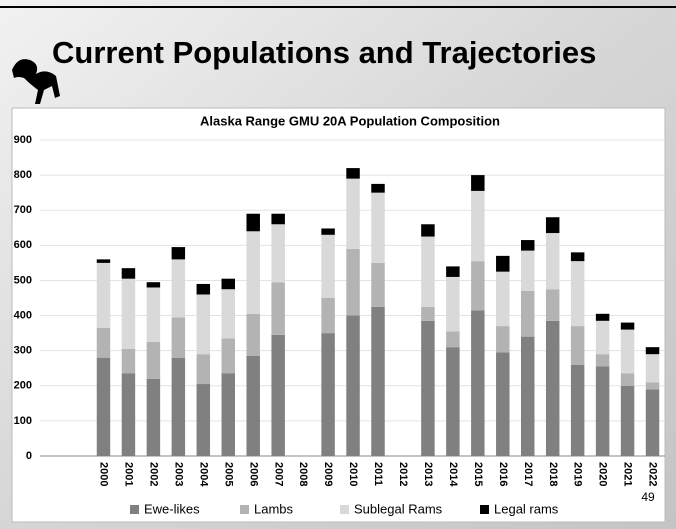 This screenshot has height=529, width=676. Describe the element at coordinates (23, 386) in the screenshot. I see `y-tick-label: 200` at that location.